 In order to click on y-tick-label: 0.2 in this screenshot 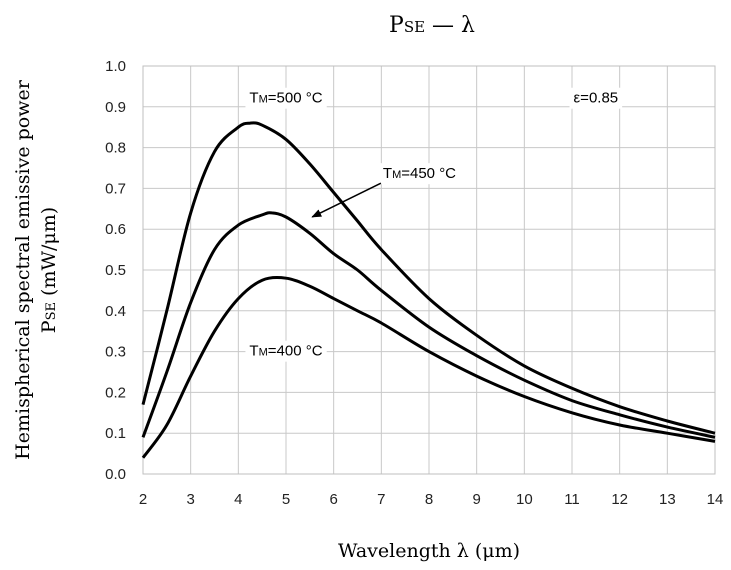, I will do `click(115, 392)`.